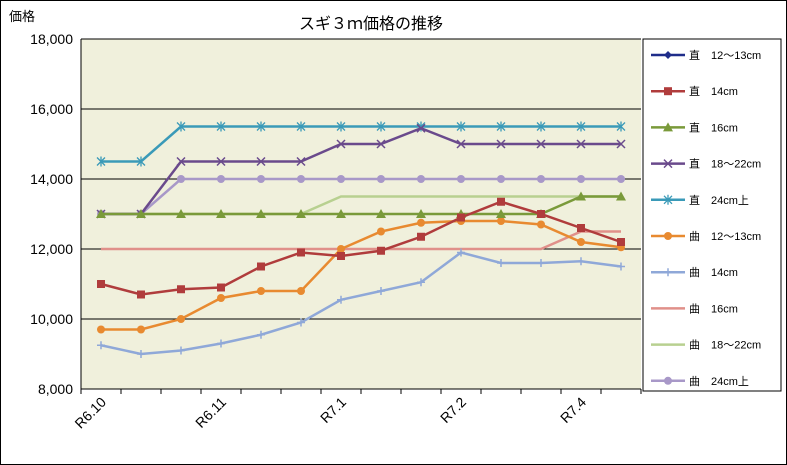 This screenshot has height=465, width=787. I want to click on legend-label: 曲 14cm, so click(713, 272).